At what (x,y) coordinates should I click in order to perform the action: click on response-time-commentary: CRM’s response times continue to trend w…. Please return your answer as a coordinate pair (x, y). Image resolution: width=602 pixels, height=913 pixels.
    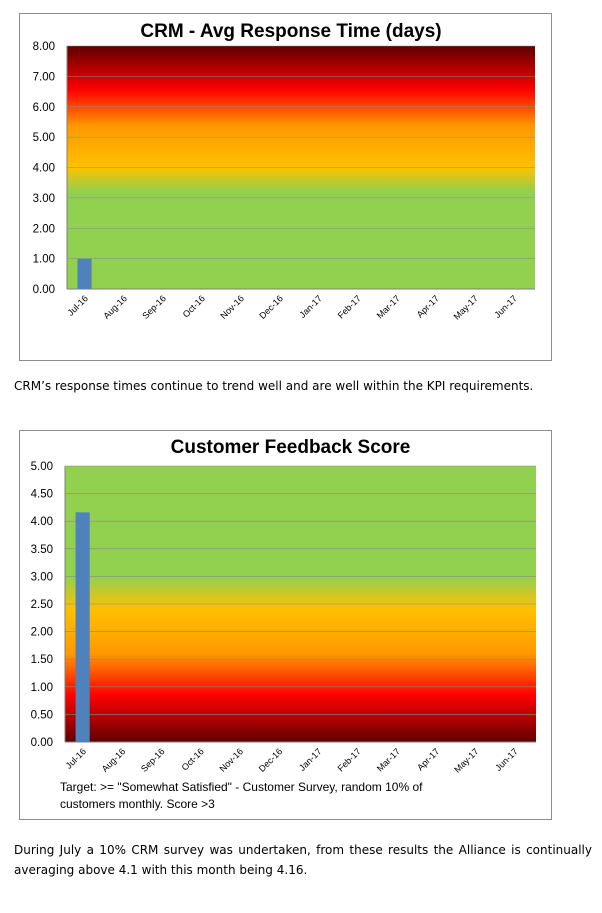
    Looking at the image, I should click on (274, 386).